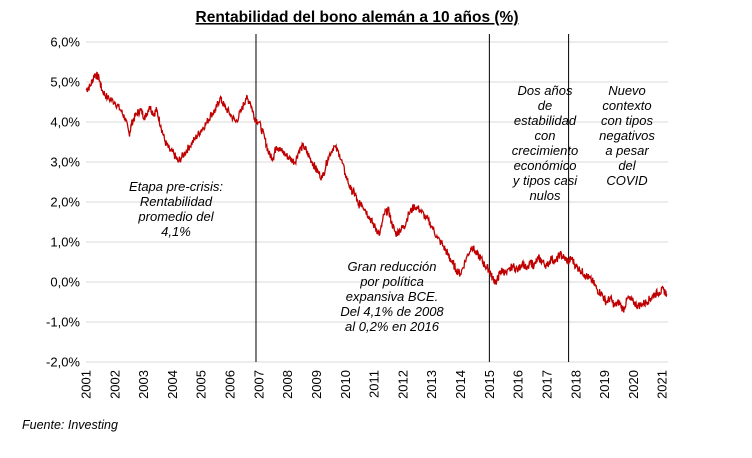 The image size is (752, 458). I want to click on annotation-line: por política, so click(391, 281).